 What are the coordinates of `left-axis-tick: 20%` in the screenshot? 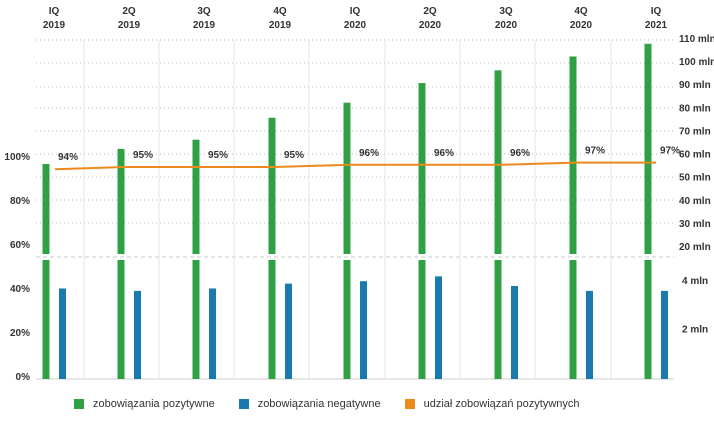 It's located at (20, 333).